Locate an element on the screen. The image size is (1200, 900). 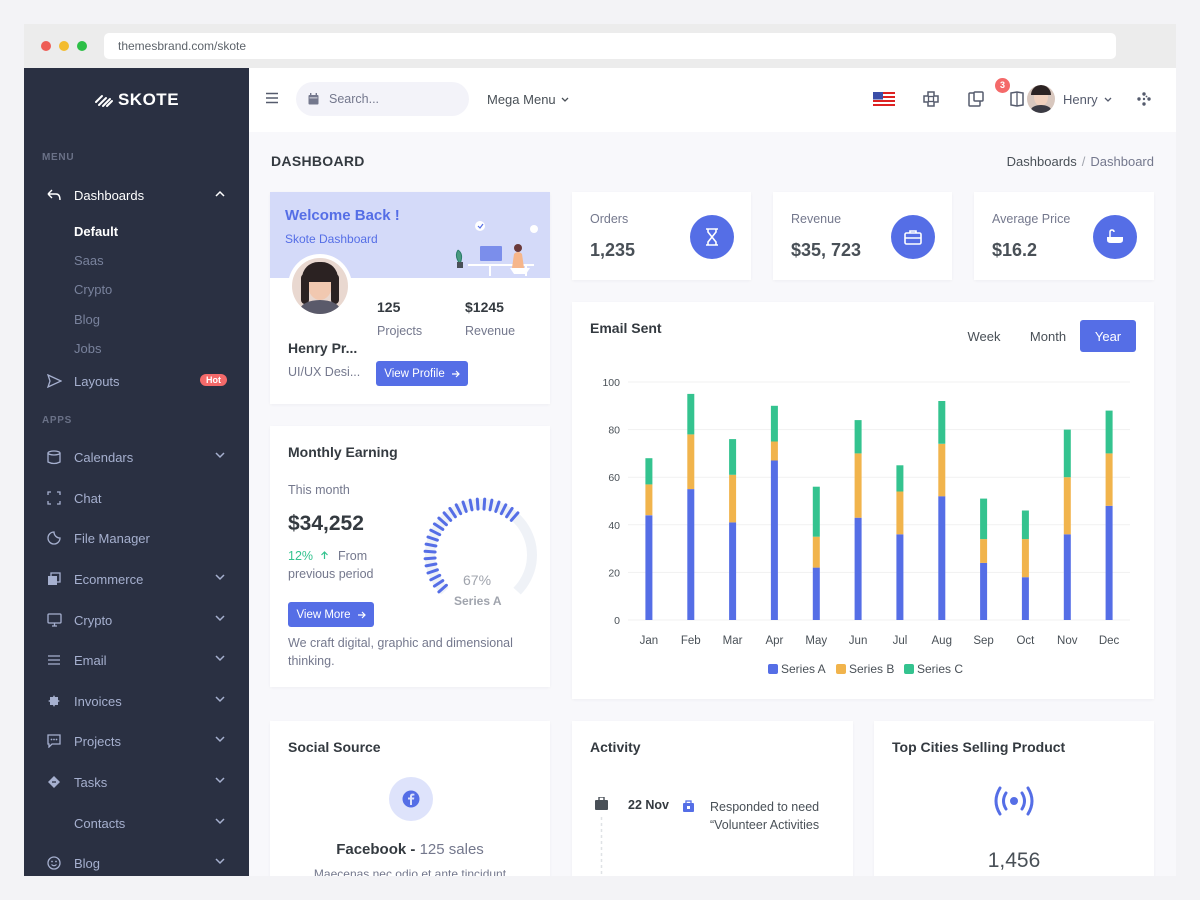
sidebar-item-ecommerce: Ecommerce is located at coordinates (136, 579).